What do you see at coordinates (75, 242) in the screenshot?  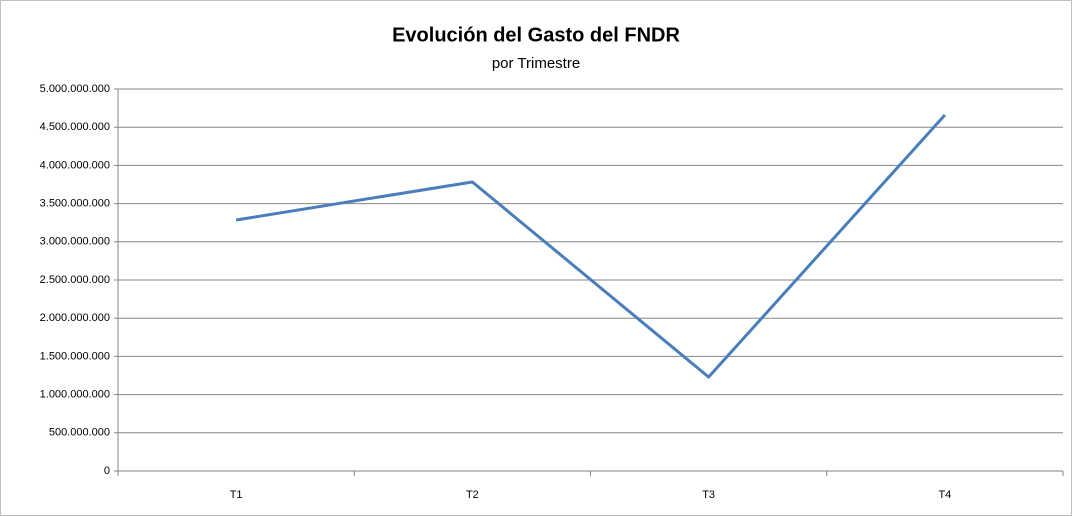 I see `y-tick-label: 3.000.000.000` at bounding box center [75, 242].